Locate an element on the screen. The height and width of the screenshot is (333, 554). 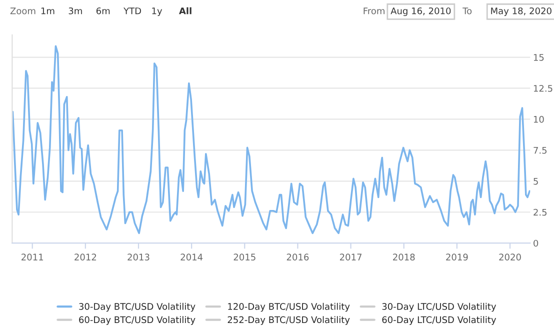
text: From is located at coordinates (374, 11).